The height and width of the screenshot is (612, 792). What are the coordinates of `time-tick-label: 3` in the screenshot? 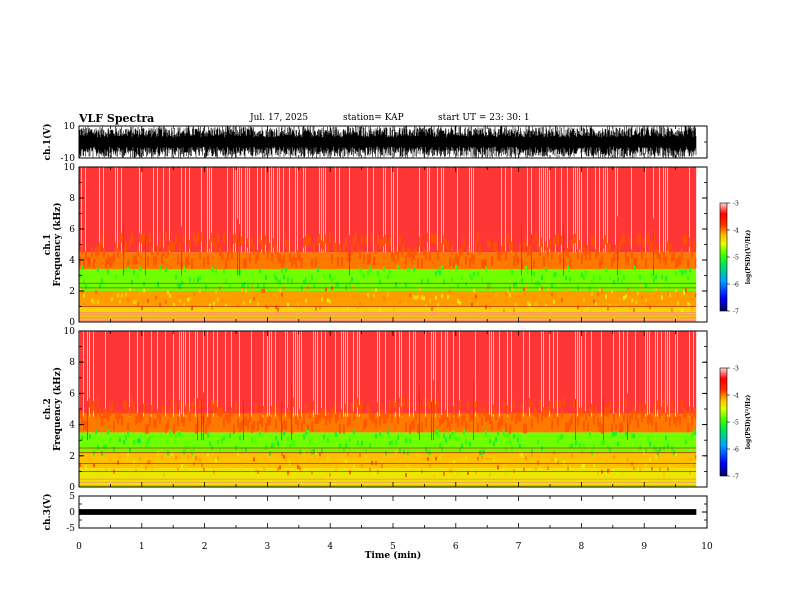 It's located at (268, 547).